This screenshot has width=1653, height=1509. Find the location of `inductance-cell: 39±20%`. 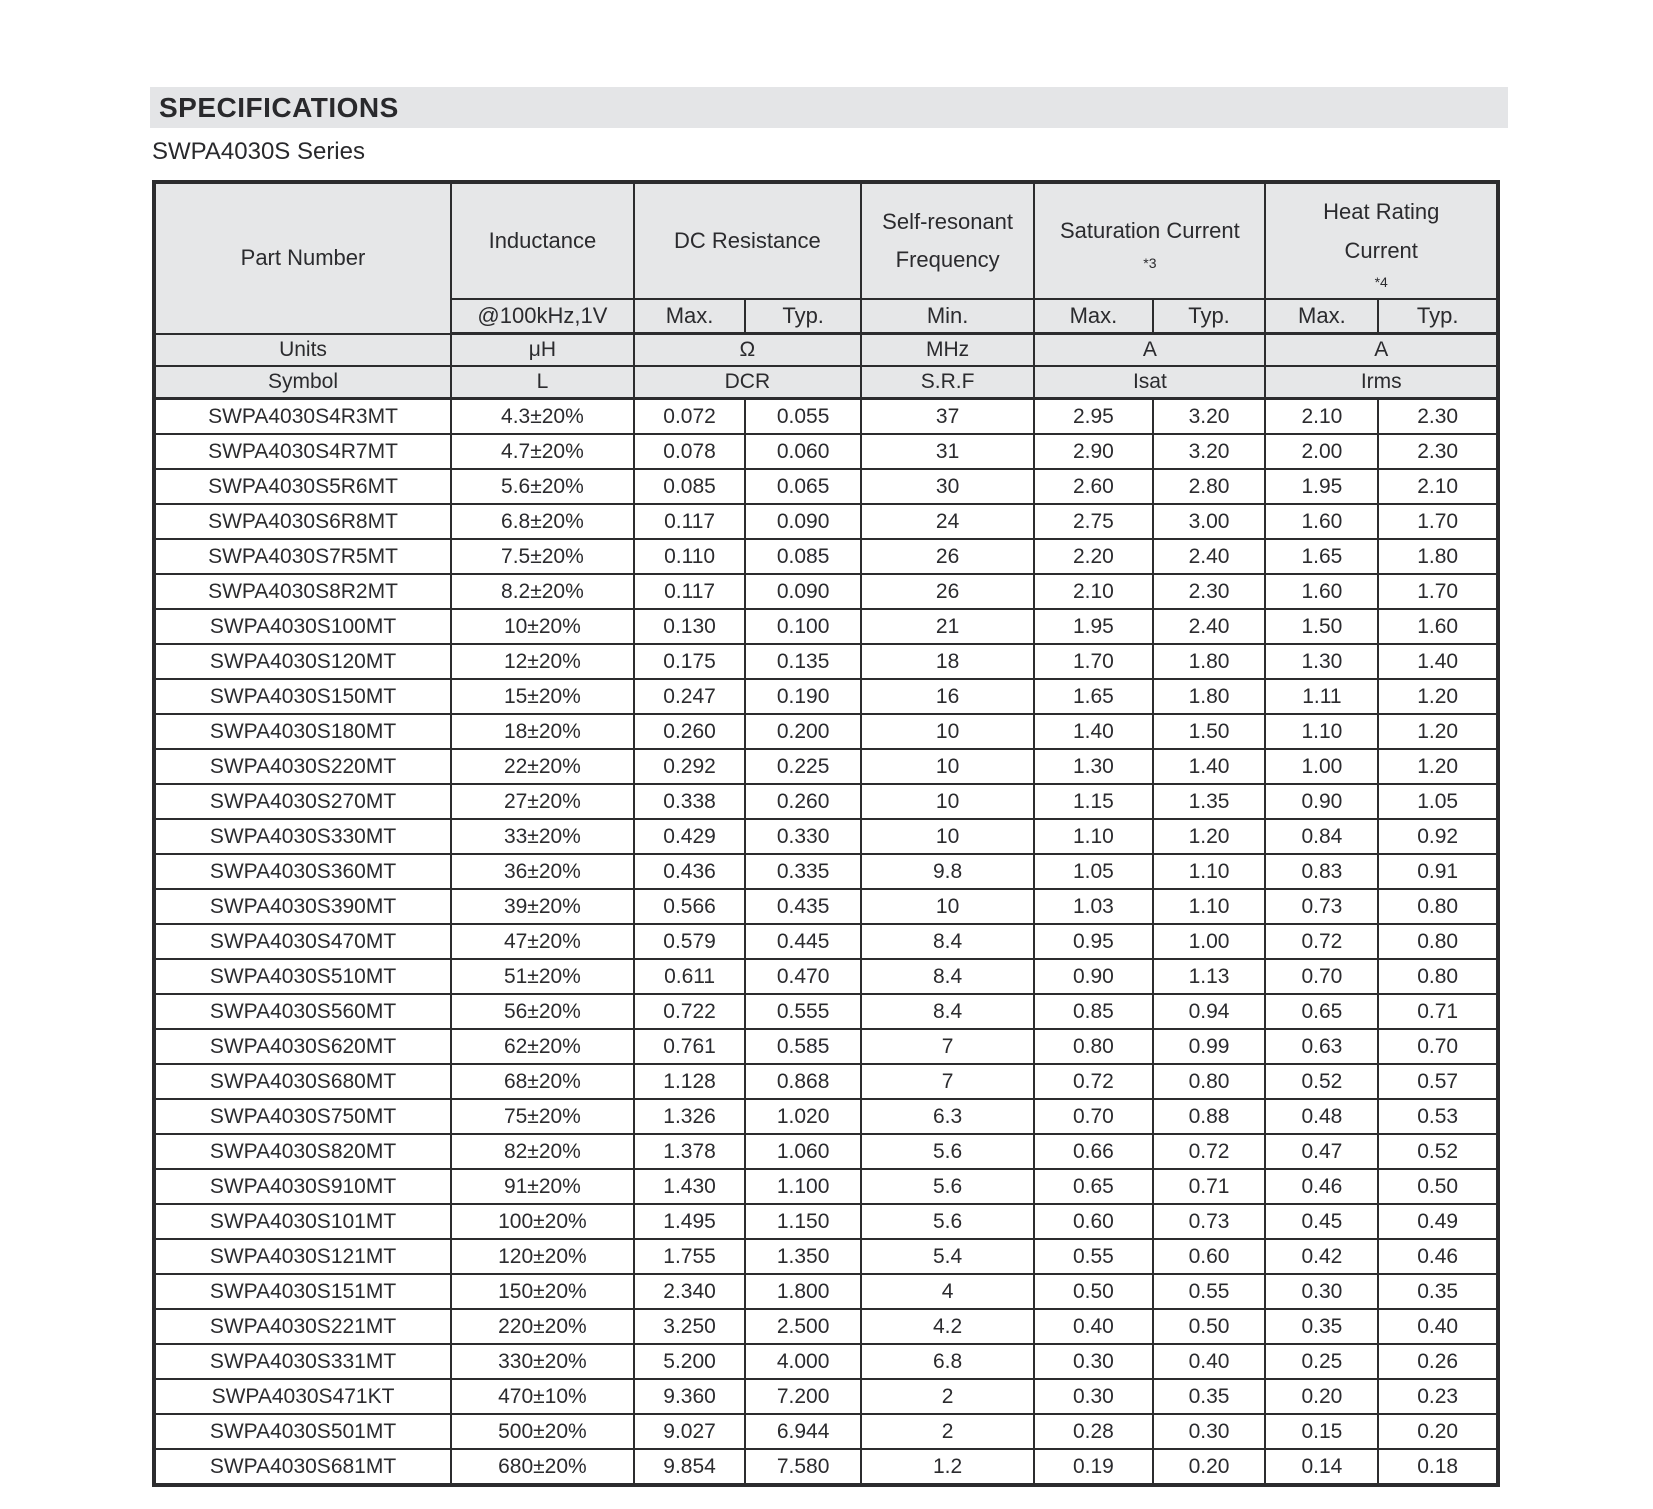

inductance-cell: 39±20% is located at coordinates (542, 906).